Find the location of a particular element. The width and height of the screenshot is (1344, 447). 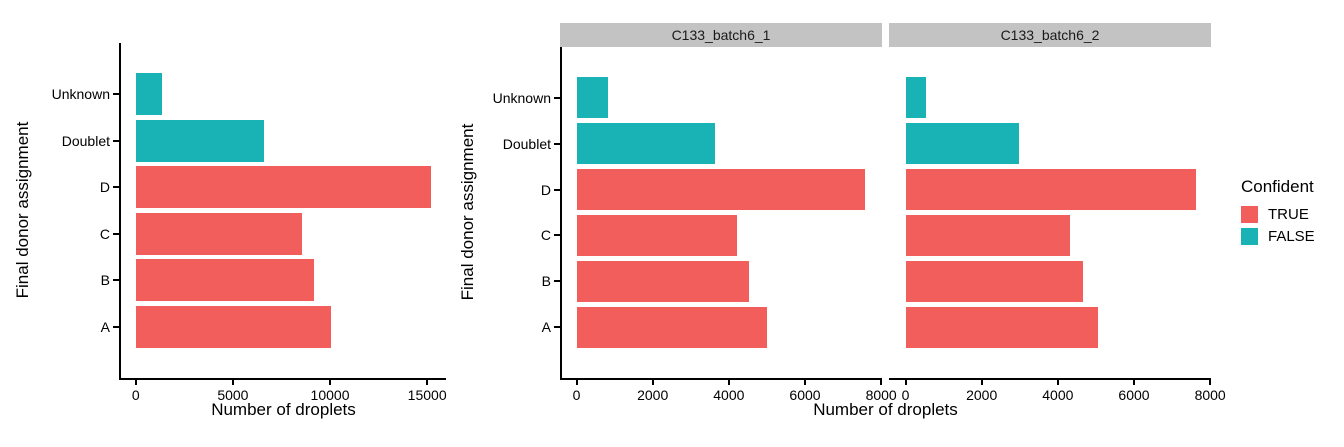

bar-c-panel0 is located at coordinates (218, 233).